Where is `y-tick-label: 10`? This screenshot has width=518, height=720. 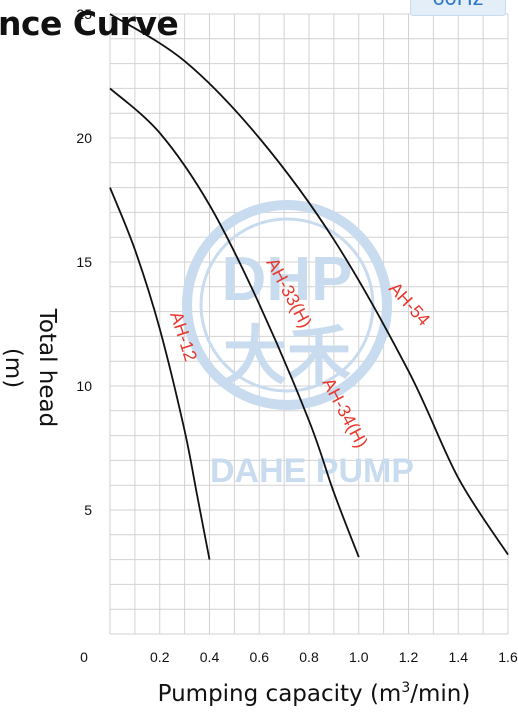 y-tick-label: 10 is located at coordinates (84, 386).